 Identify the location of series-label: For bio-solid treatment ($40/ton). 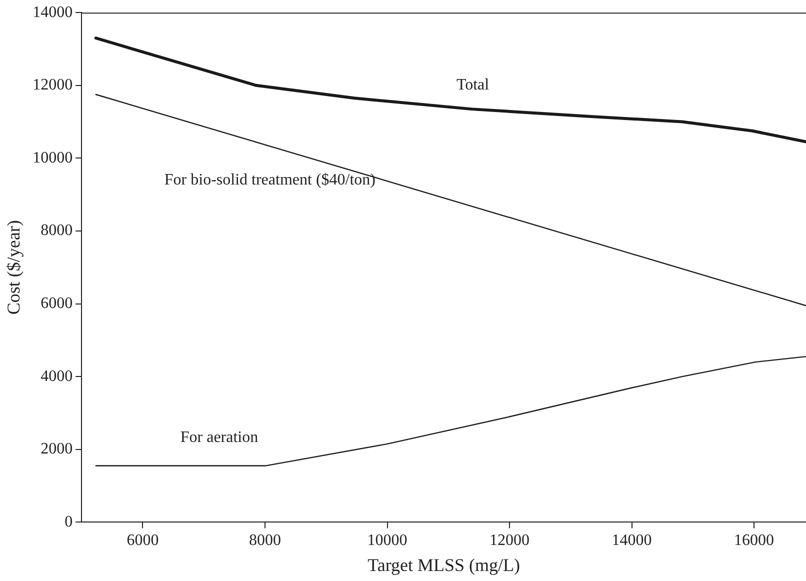
(270, 179).